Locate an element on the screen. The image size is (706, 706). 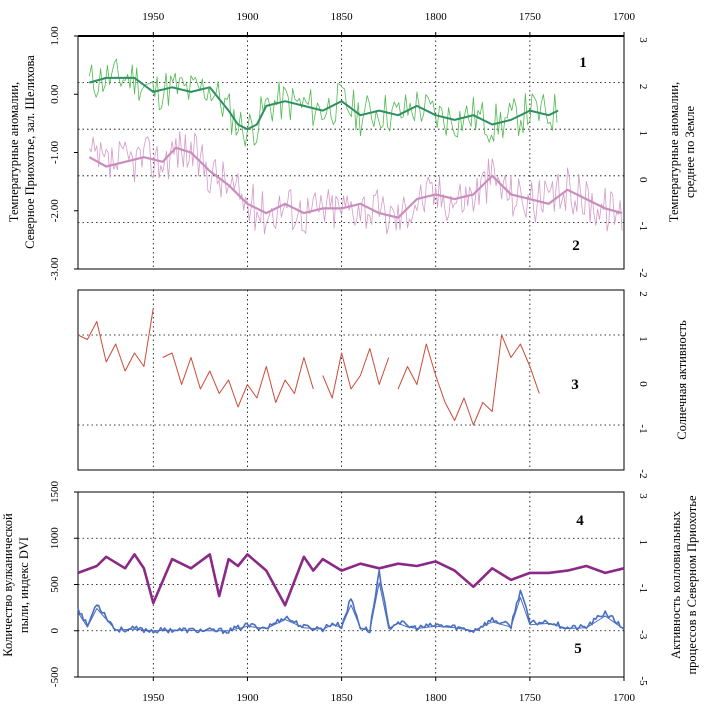
left-tick-label: -3.00 is located at coordinates (55, 268).